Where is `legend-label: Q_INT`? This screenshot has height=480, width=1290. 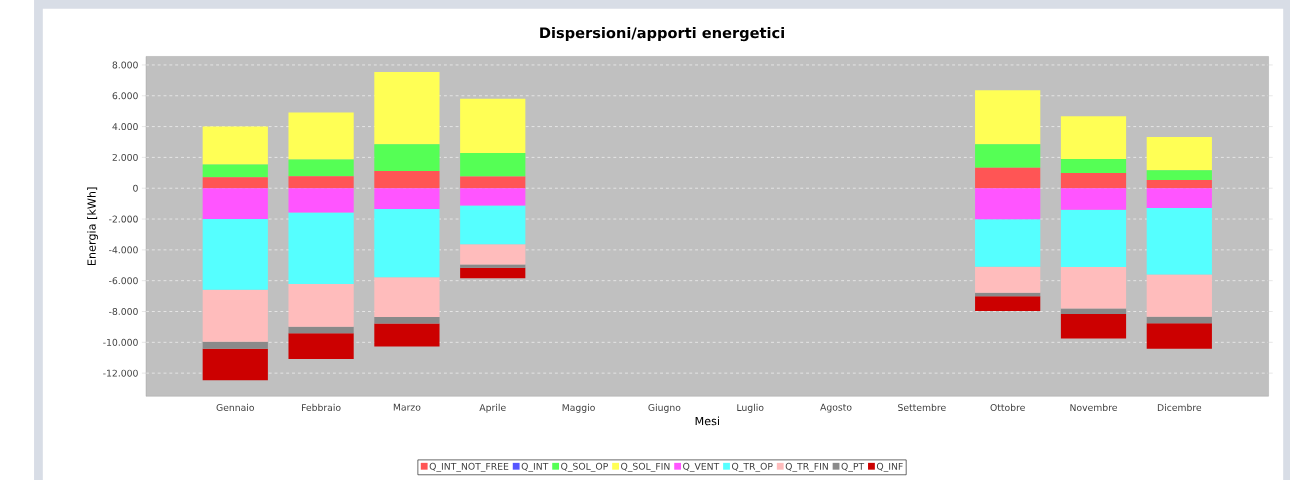 legend-label: Q_INT is located at coordinates (535, 467).